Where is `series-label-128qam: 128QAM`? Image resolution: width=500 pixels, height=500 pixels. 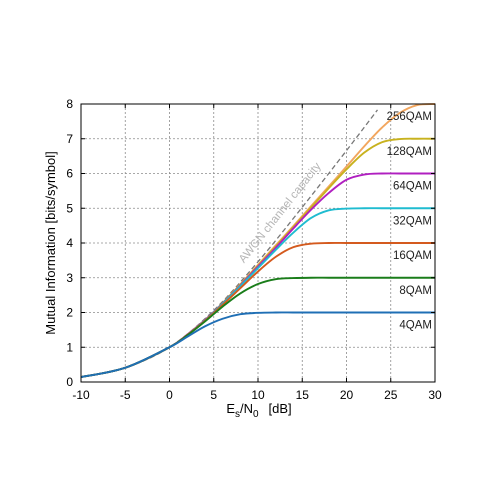
series-label-128qam: 128QAM is located at coordinates (409, 152).